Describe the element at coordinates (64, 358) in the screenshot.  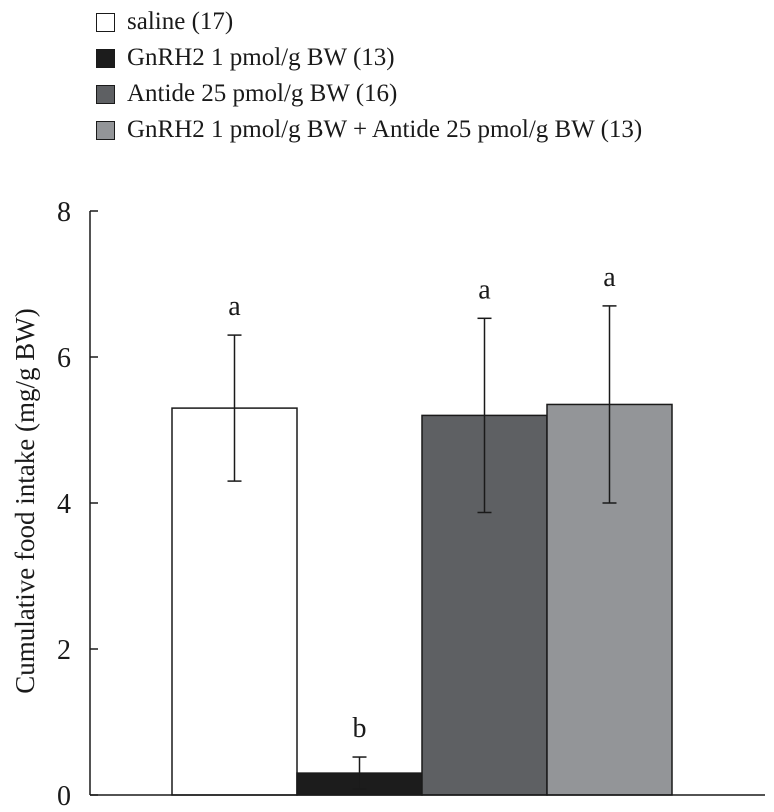
I see `y-tick-label-6: 6` at that location.